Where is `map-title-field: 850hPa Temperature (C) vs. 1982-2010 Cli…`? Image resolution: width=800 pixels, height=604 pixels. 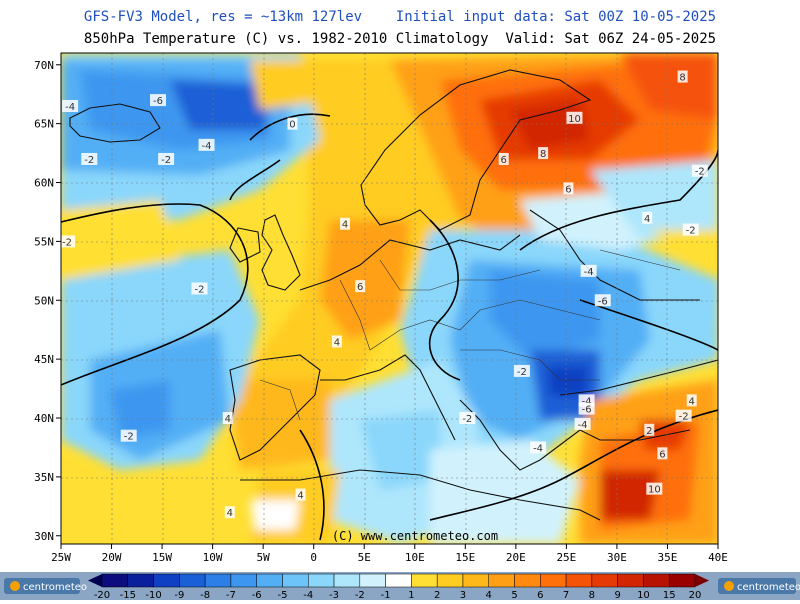 map-title-field: 850hPa Temperature (C) vs. 1982-2010 Cli… is located at coordinates (400, 39).